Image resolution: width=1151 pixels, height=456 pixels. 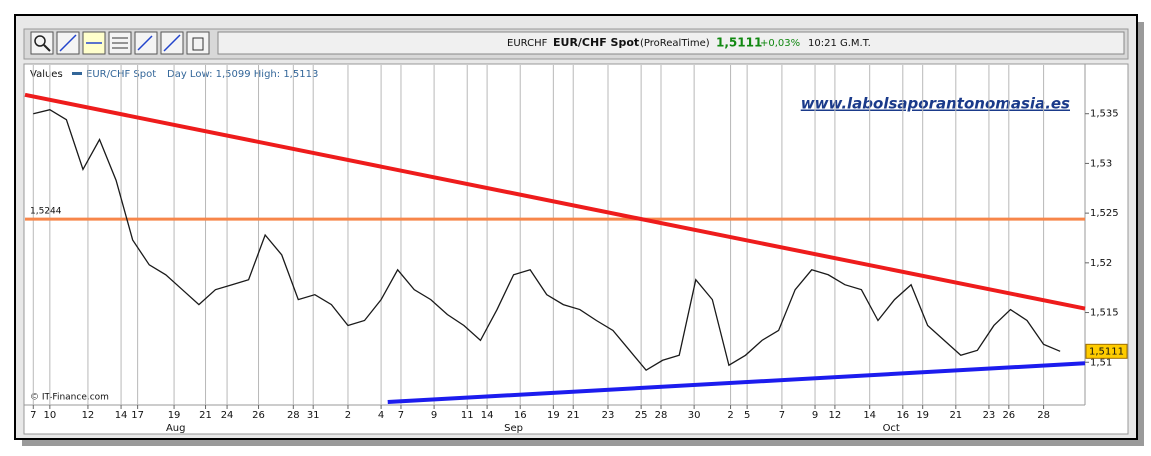 I want to click on delete-button, so click(x=198, y=43).